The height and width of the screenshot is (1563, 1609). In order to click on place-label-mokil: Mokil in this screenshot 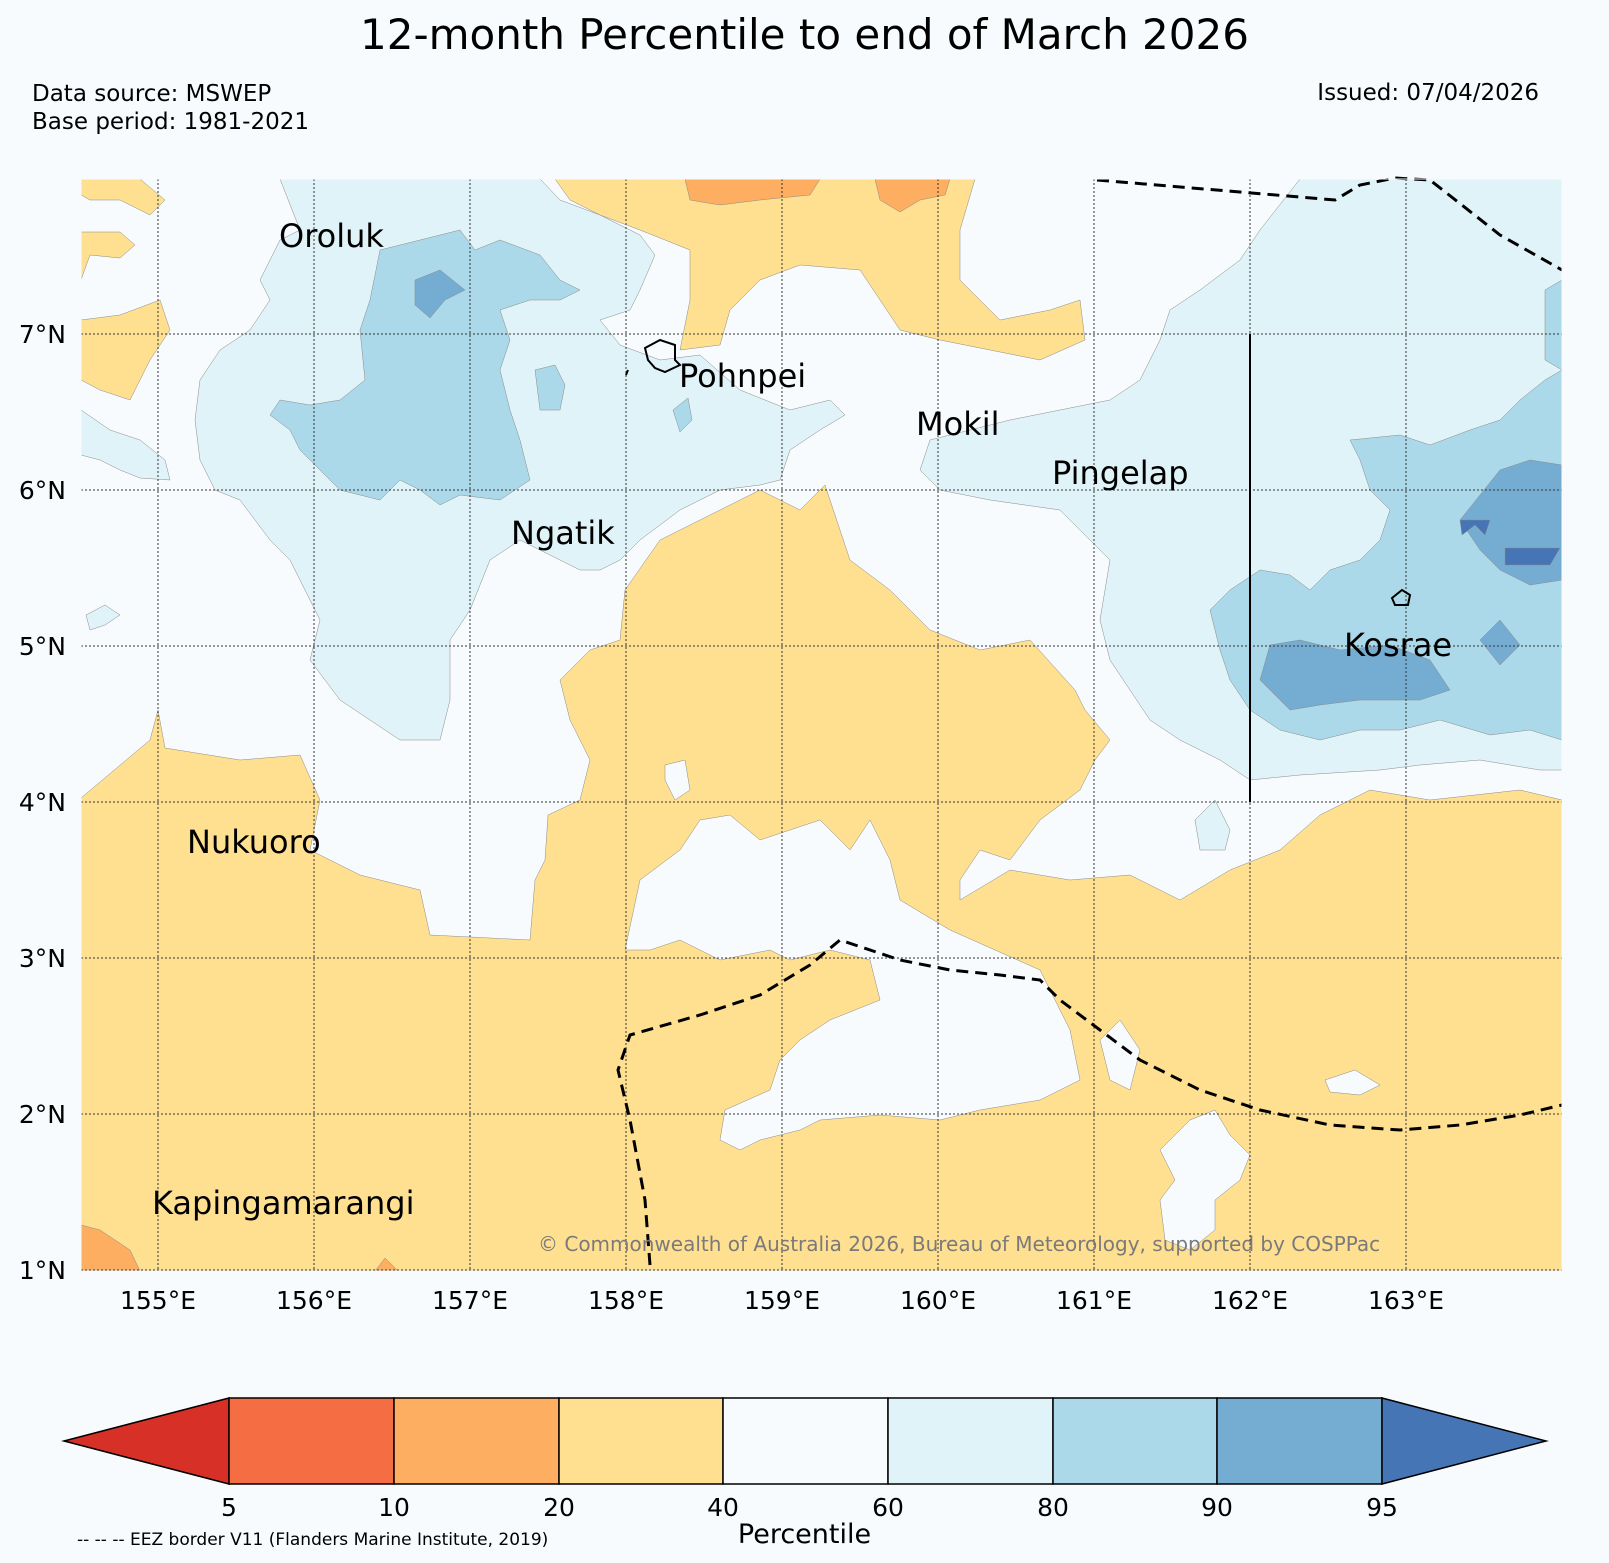, I will do `click(958, 424)`.